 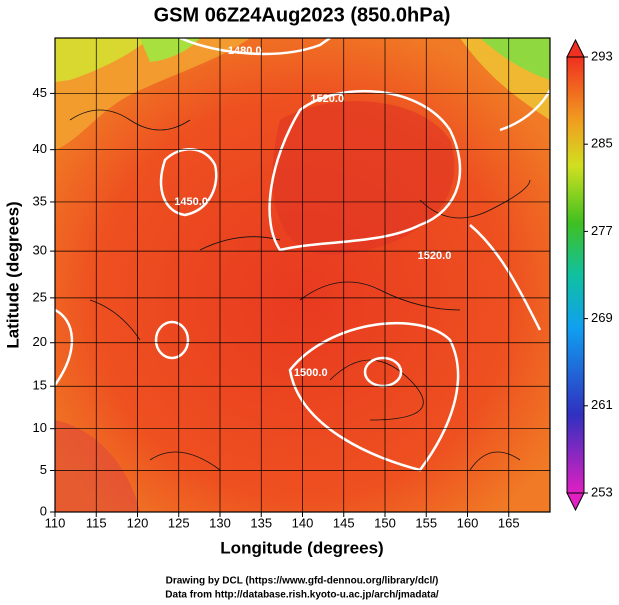 I want to click on x-tick-label: 115, so click(x=96, y=522).